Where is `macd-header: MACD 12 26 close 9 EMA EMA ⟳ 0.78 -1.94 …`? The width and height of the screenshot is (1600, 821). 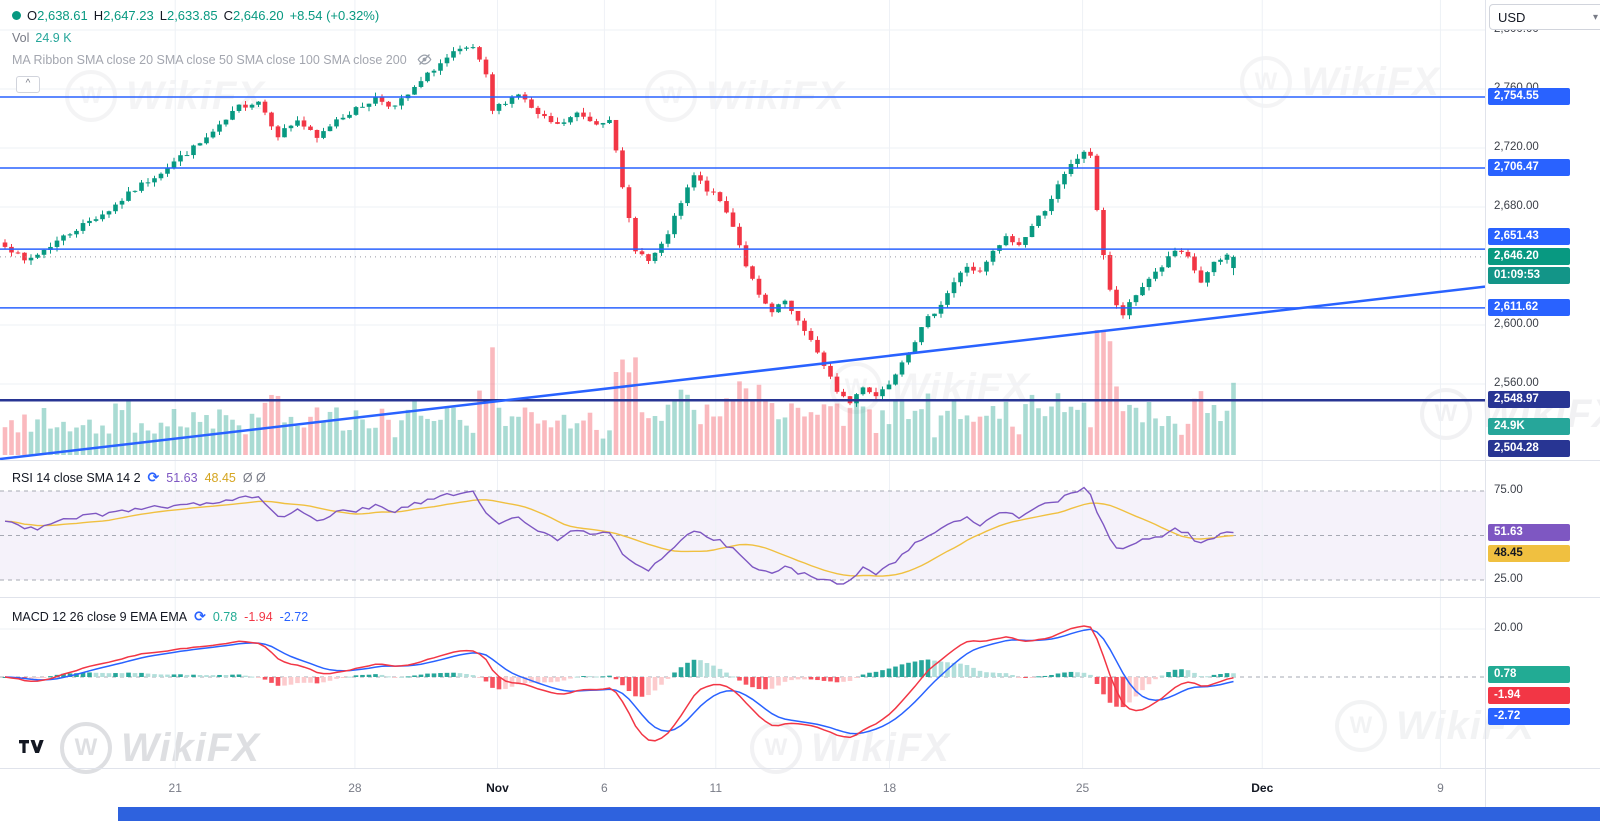 macd-header: MACD 12 26 close 9 EMA EMA ⟳ 0.78 -1.94 … is located at coordinates (160, 616).